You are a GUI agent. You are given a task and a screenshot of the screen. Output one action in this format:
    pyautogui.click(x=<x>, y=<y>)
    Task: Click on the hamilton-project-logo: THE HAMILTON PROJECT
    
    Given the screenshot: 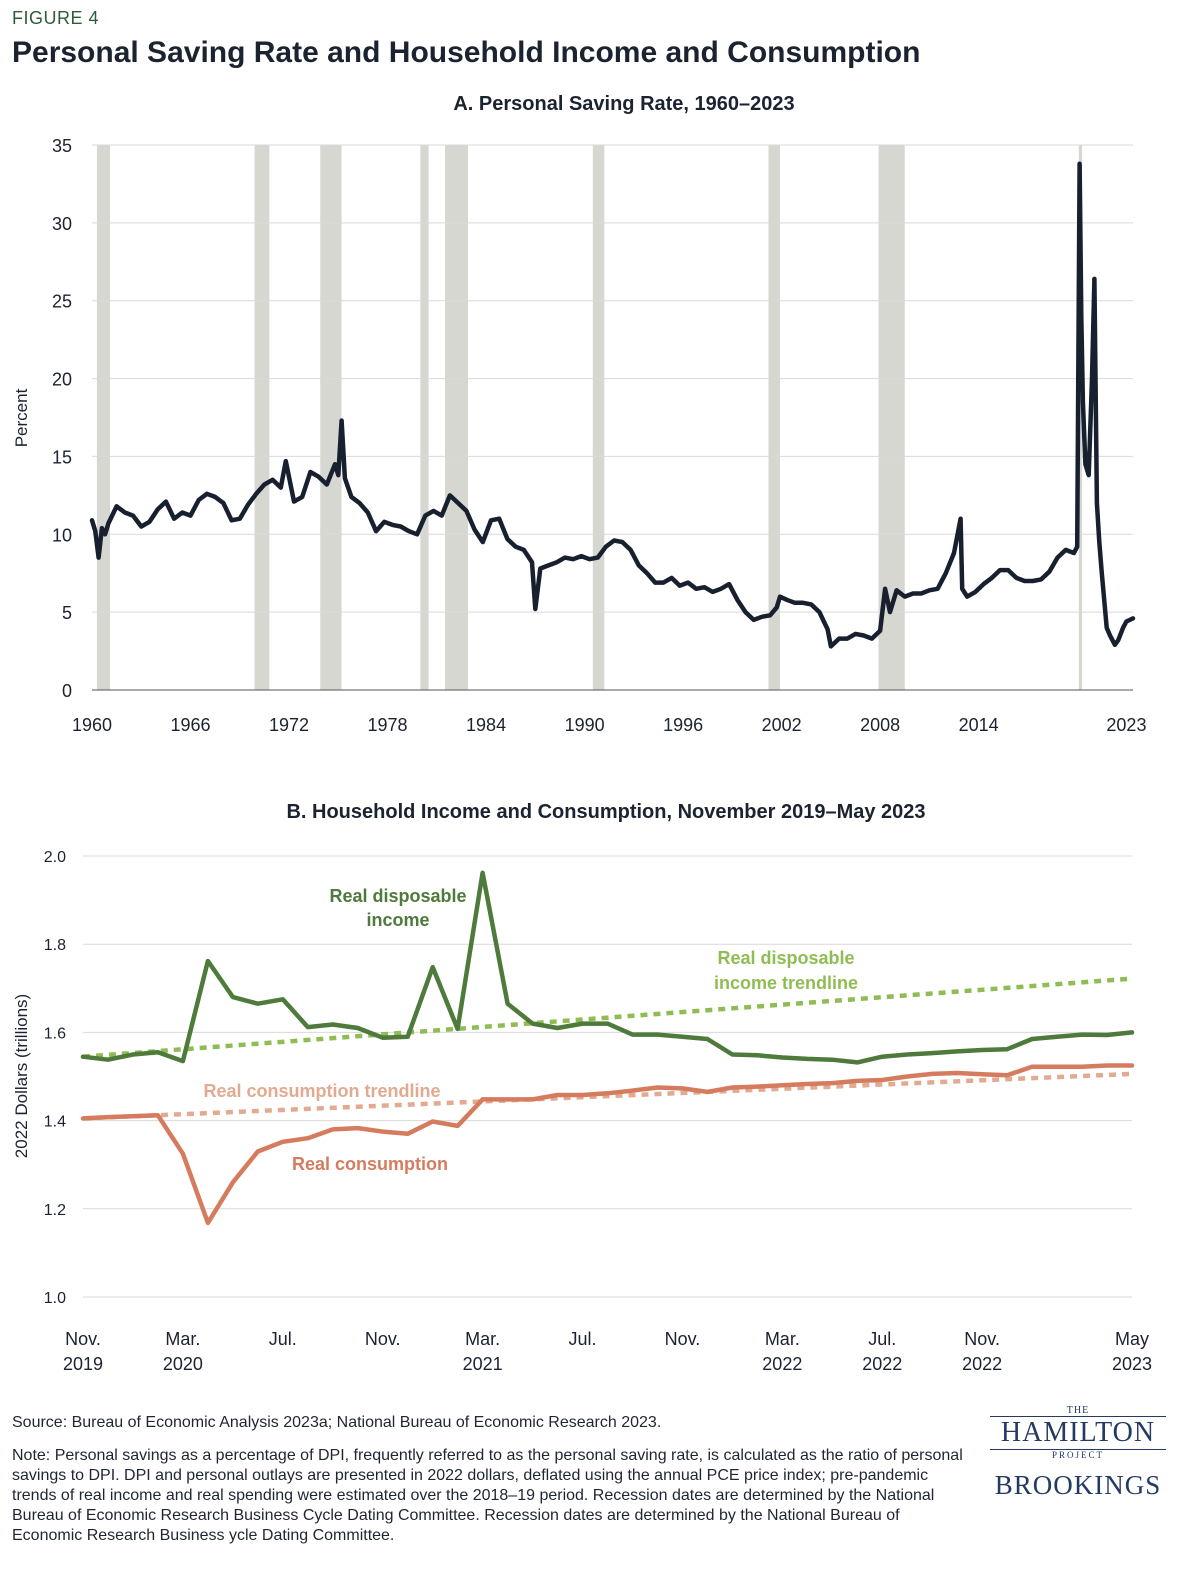 What is the action you would take?
    pyautogui.click(x=1078, y=1432)
    